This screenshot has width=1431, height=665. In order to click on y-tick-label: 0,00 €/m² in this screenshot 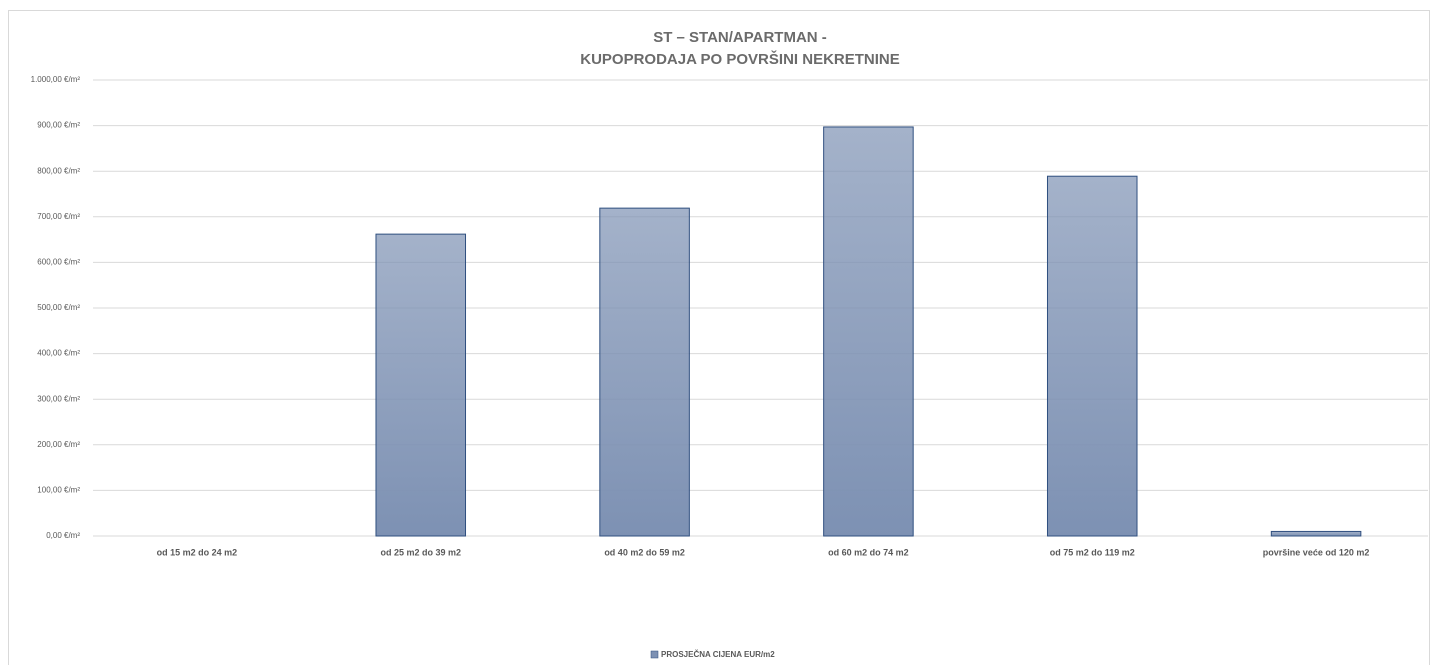, I will do `click(63, 535)`.